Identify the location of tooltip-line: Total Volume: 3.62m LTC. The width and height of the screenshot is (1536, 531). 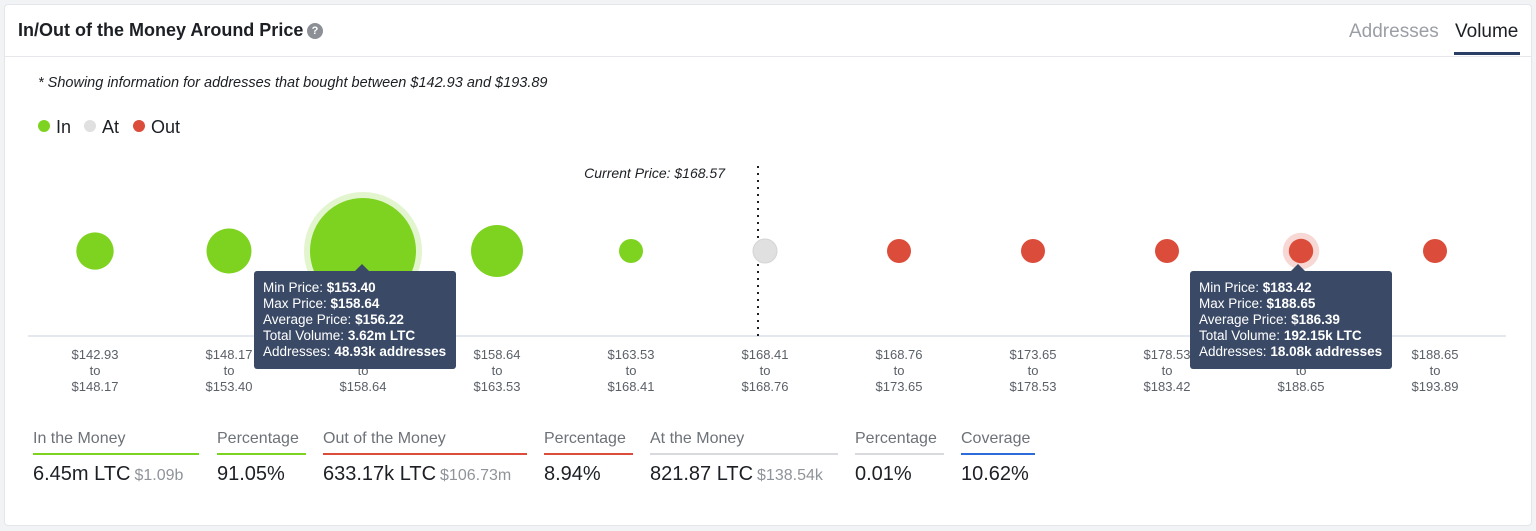
(339, 335).